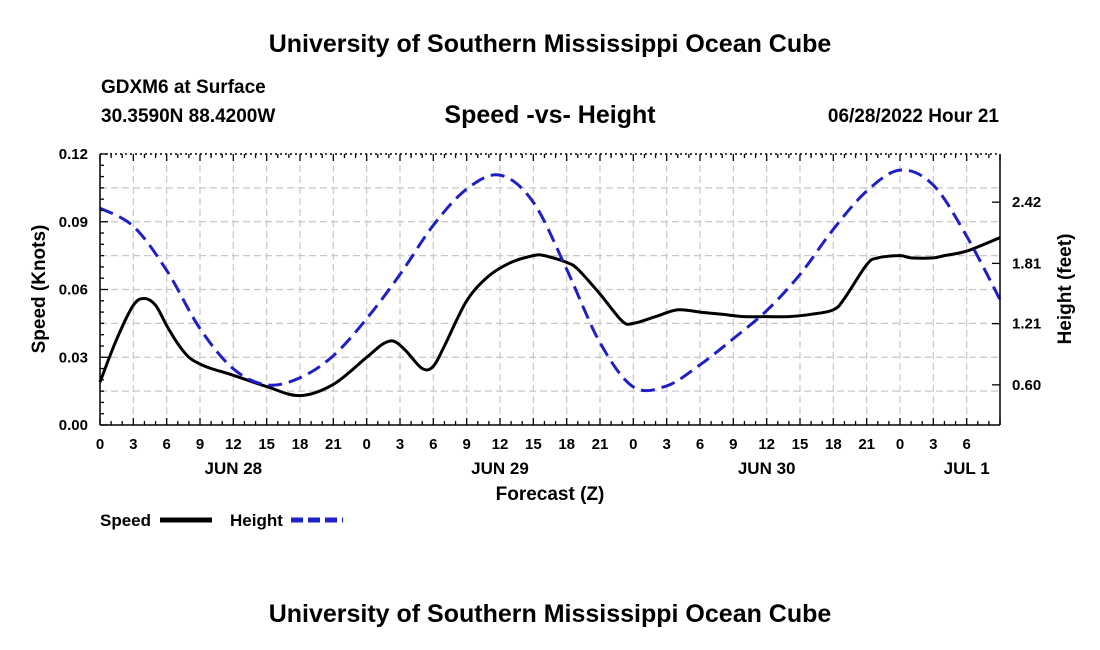 This screenshot has width=1100, height=650. I want to click on y-tick-label: 0.12, so click(73, 154).